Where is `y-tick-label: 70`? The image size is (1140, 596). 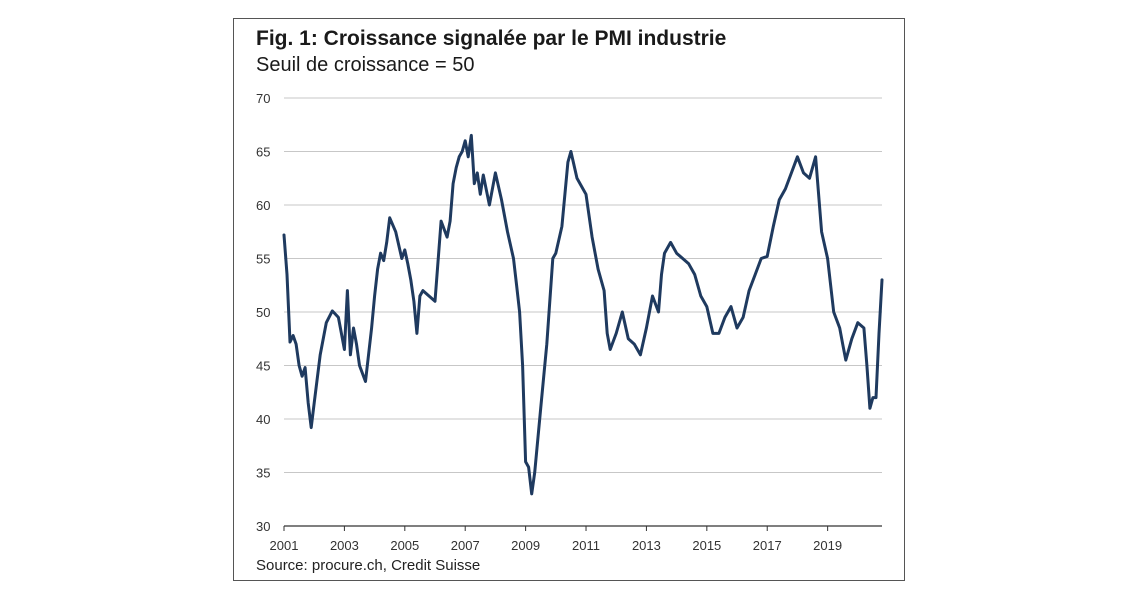 y-tick-label: 70 is located at coordinates (263, 98).